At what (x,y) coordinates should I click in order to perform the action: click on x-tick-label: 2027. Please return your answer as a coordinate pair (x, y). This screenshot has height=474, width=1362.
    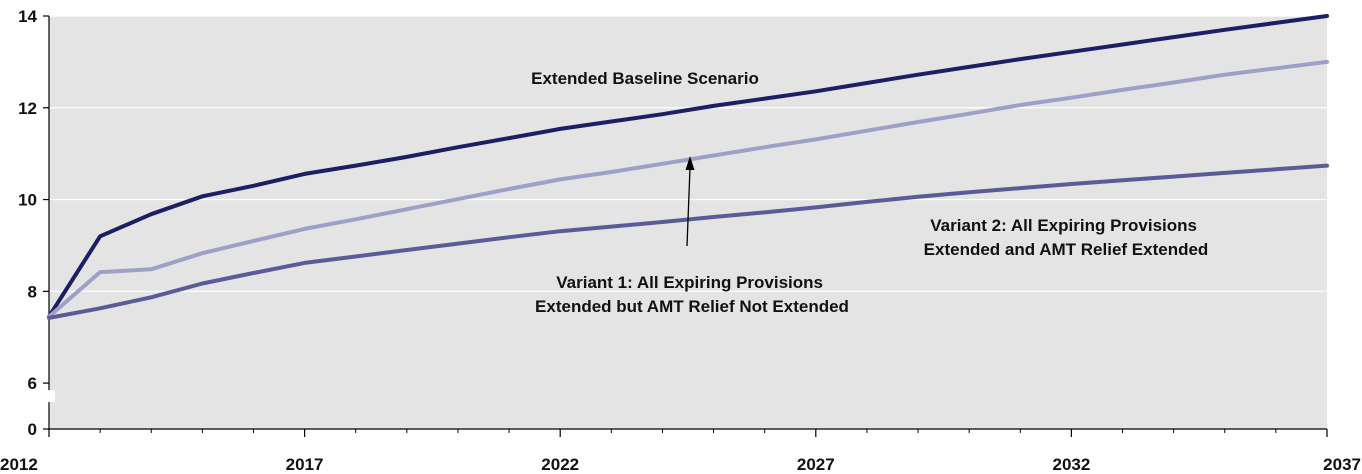
    Looking at the image, I should click on (816, 464).